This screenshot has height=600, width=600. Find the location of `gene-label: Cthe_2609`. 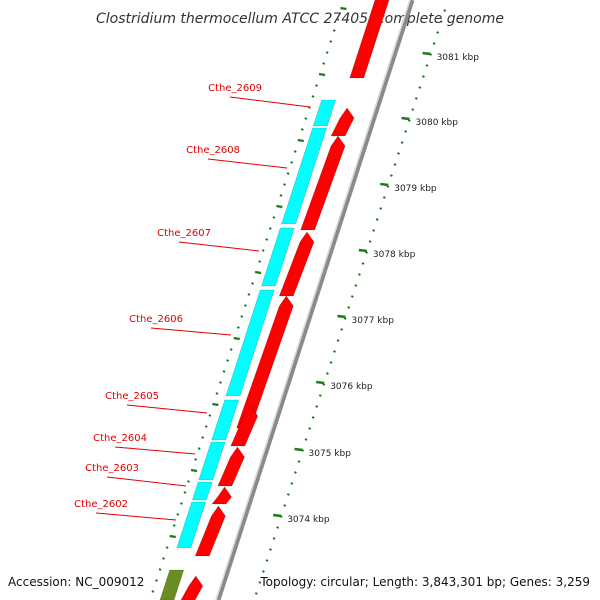

gene-label: Cthe_2609 is located at coordinates (235, 88).